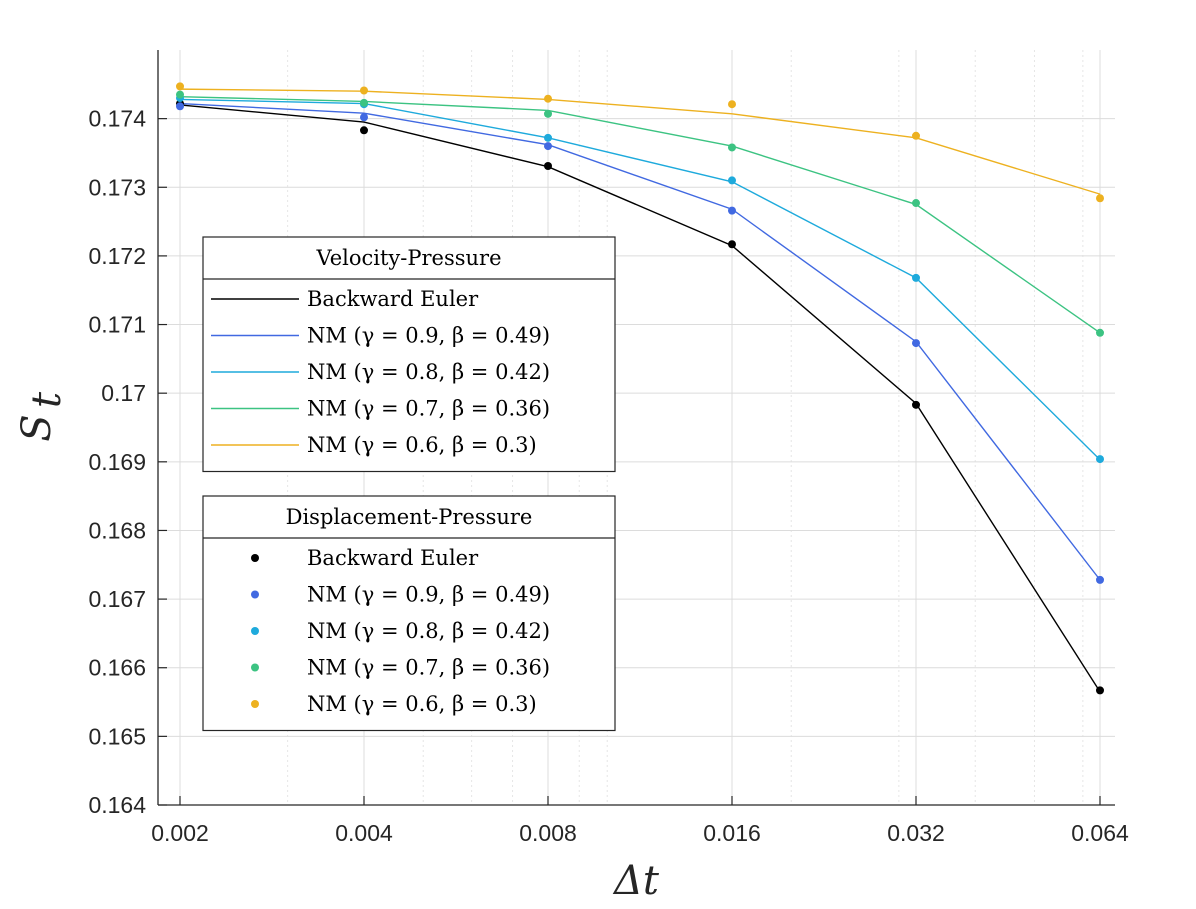 The image size is (1196, 909). What do you see at coordinates (408, 258) in the screenshot?
I see `legend-title: Velocity-Pressure` at bounding box center [408, 258].